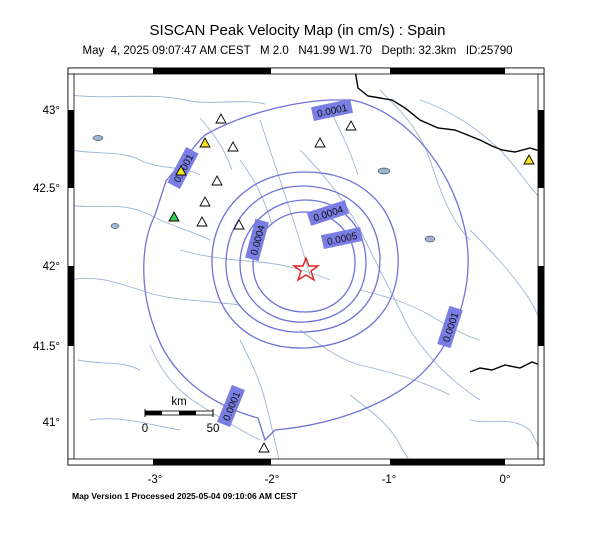 The image size is (595, 536). Describe the element at coordinates (155, 480) in the screenshot. I see `lon-label: -3°` at that location.